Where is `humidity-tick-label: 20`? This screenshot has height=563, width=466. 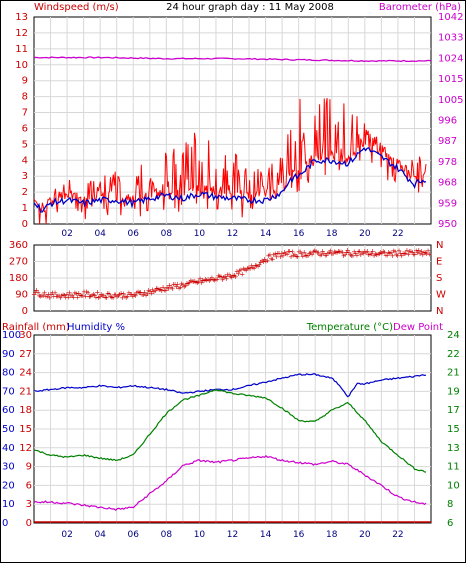 humidity-tick-label: 20 is located at coordinates (8, 485).